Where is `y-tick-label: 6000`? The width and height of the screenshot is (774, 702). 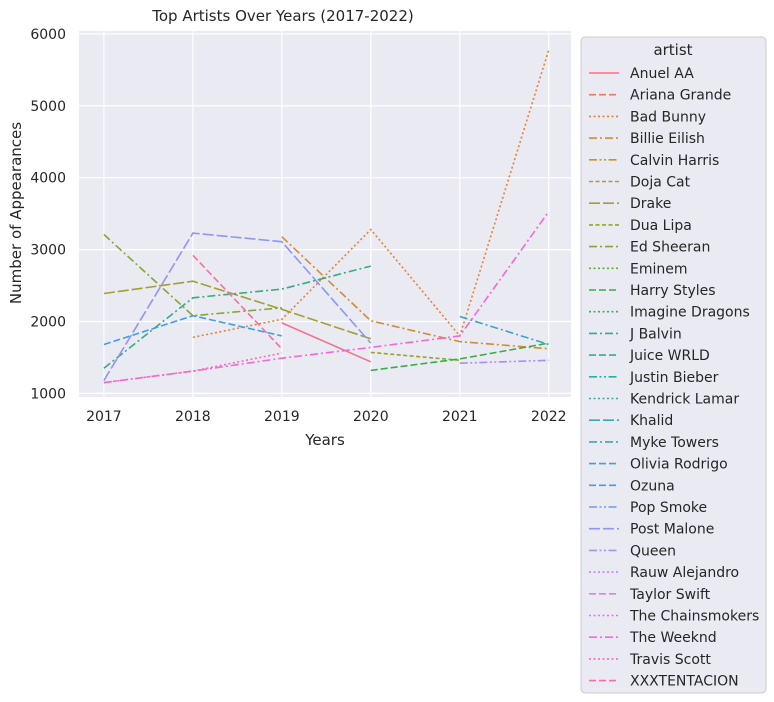
y-tick-label: 6000 is located at coordinates (48, 35).